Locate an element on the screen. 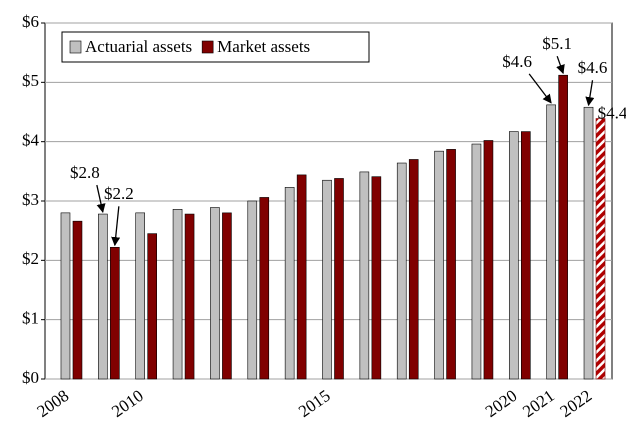 The height and width of the screenshot is (435, 626). x-tick-label: 2008 is located at coordinates (52, 403).